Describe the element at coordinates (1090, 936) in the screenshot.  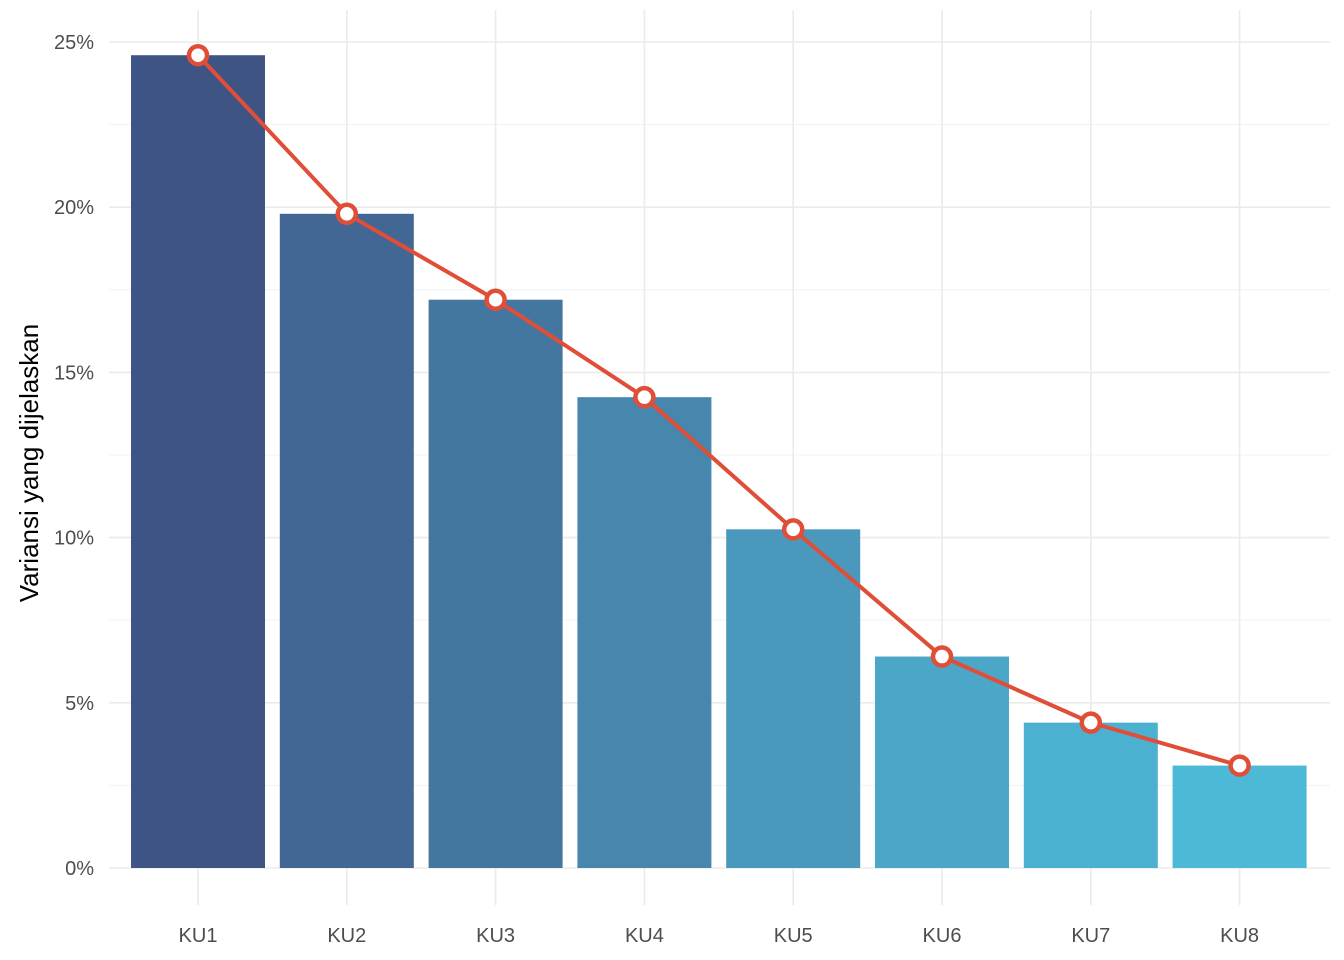
I see `x-tick-label: KU7` at that location.